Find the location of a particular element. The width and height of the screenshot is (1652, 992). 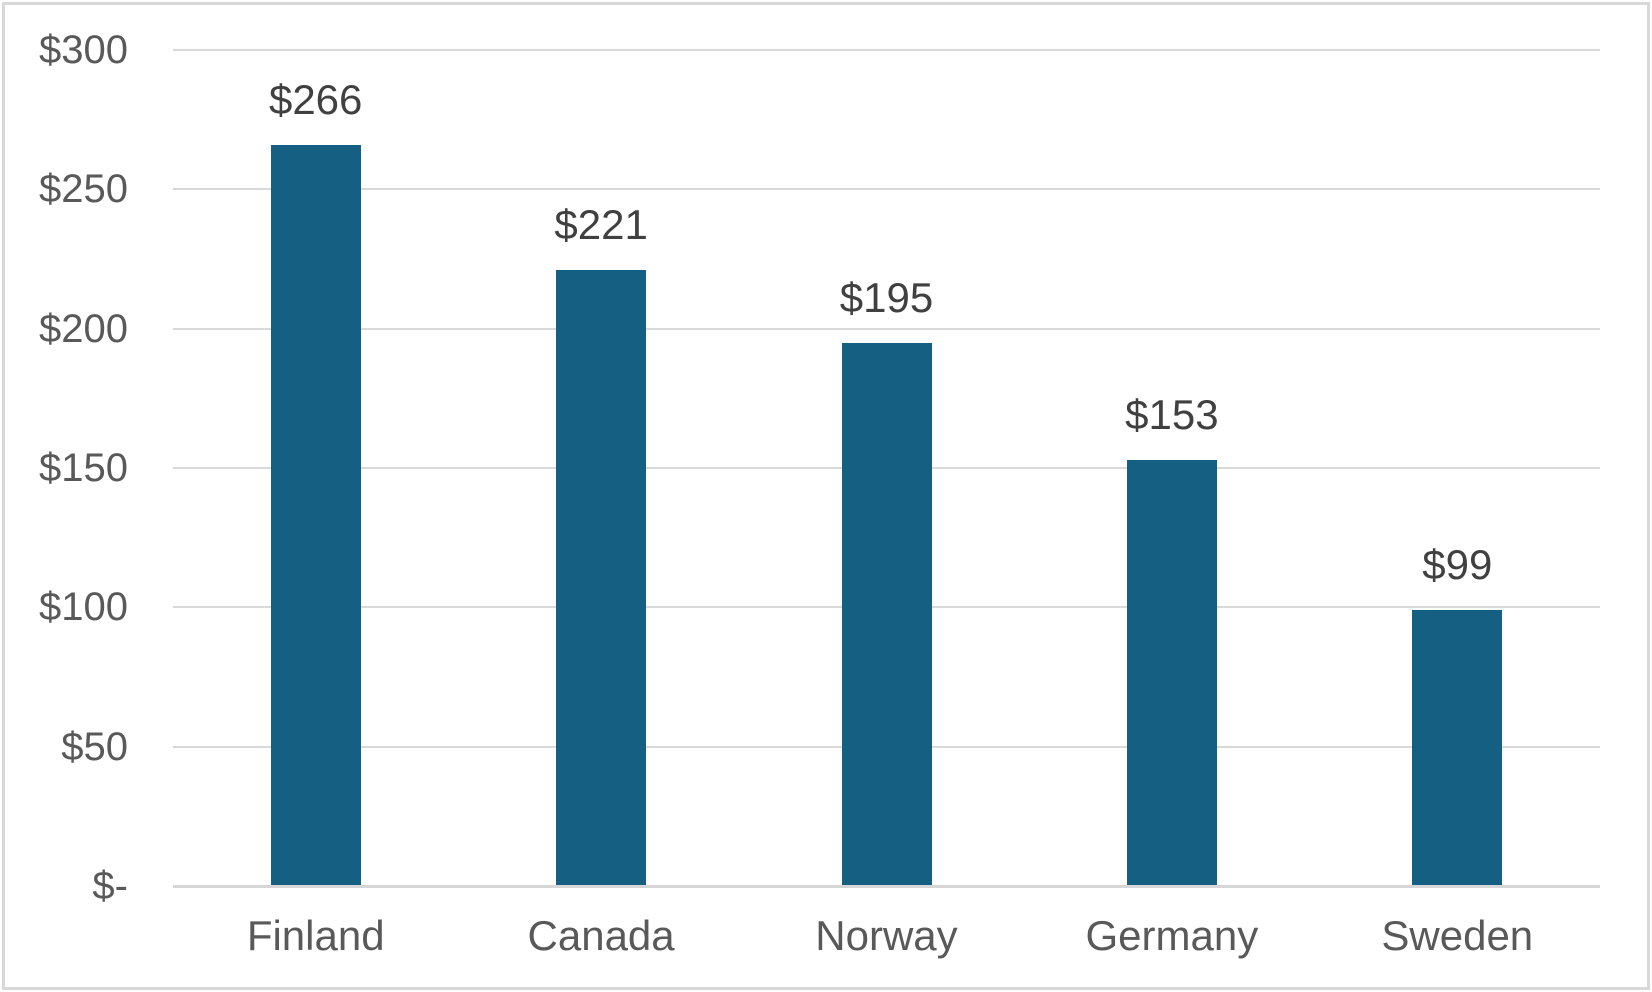

x-axis-line is located at coordinates (886, 886).